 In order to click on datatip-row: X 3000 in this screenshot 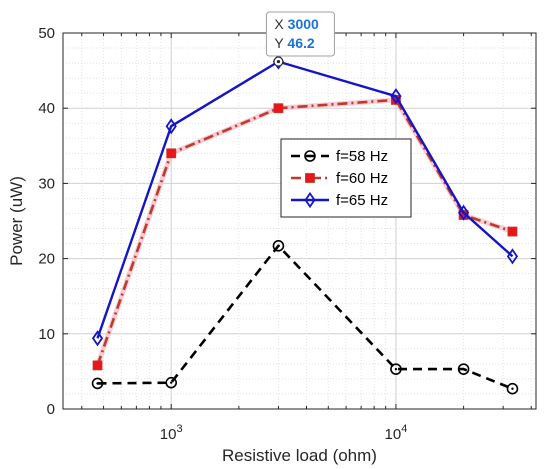, I will do `click(296, 24)`.